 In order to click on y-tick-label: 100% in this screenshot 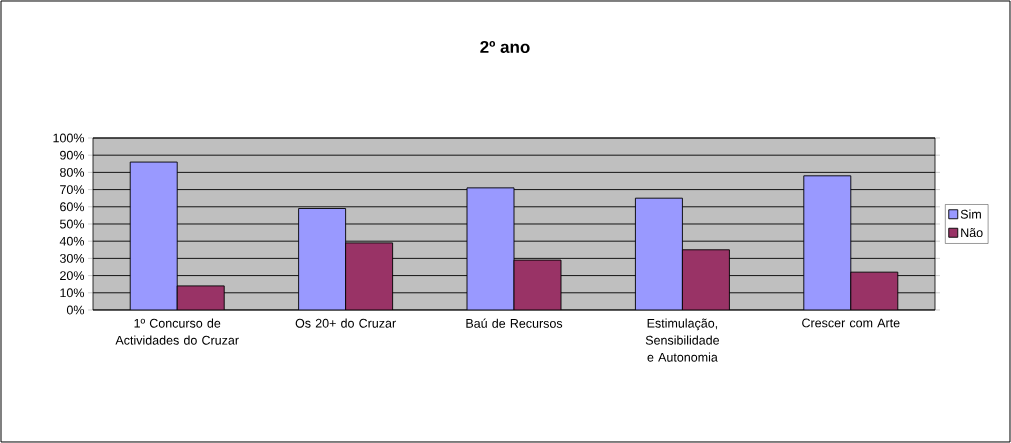, I will do `click(69, 138)`.